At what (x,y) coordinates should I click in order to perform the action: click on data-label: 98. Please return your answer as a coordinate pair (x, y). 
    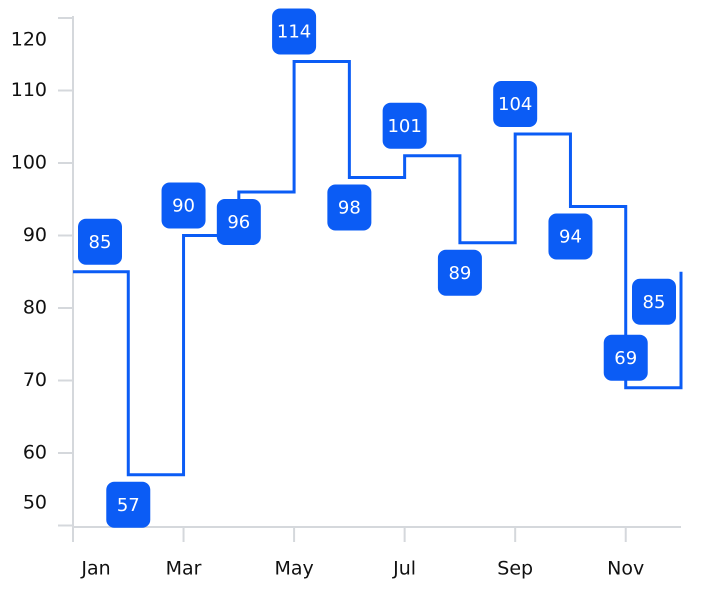
    Looking at the image, I should click on (349, 207).